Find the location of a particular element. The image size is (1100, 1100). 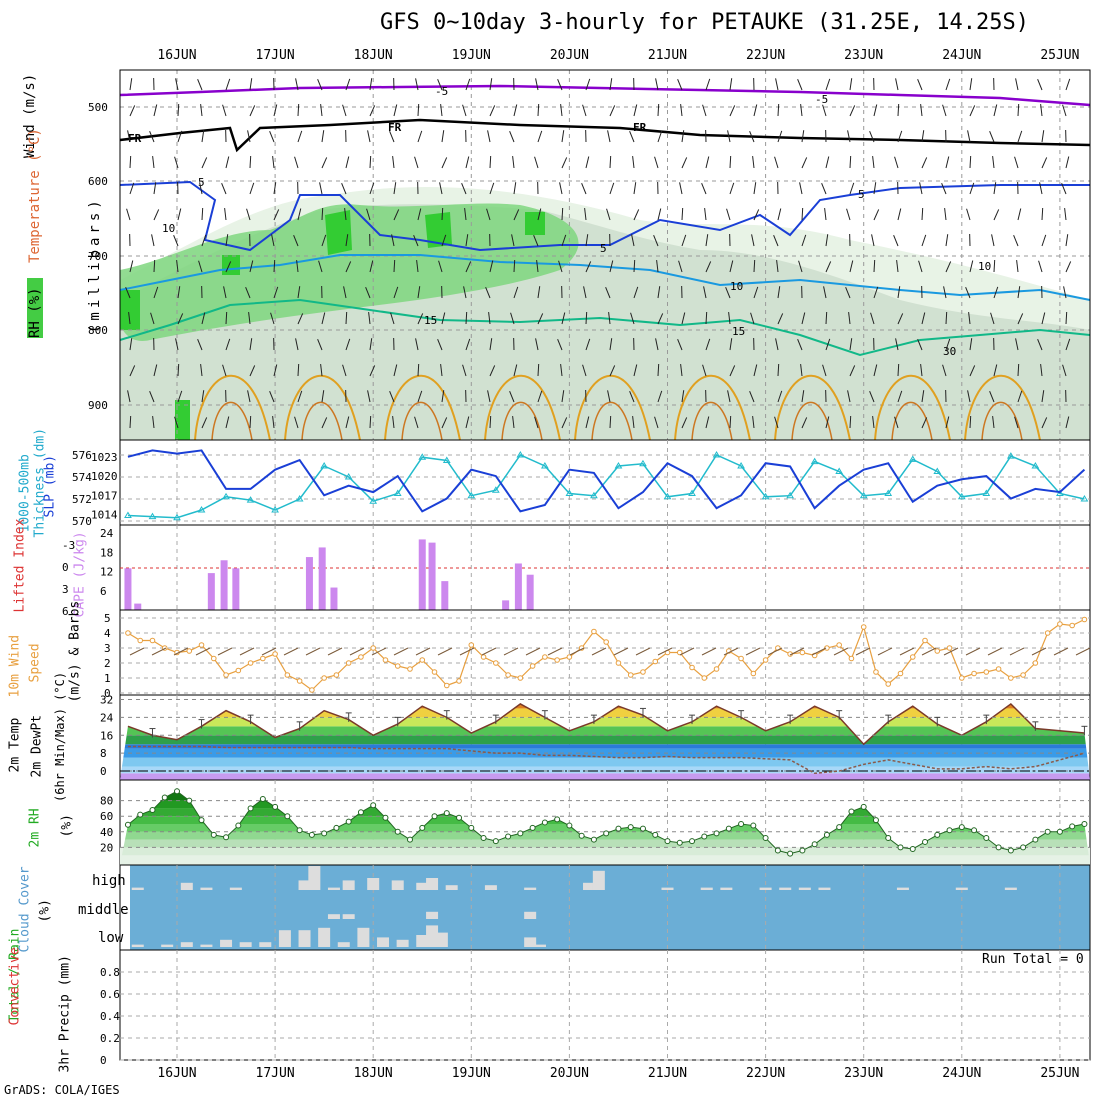

temp-line is located at coordinates (606, 724).